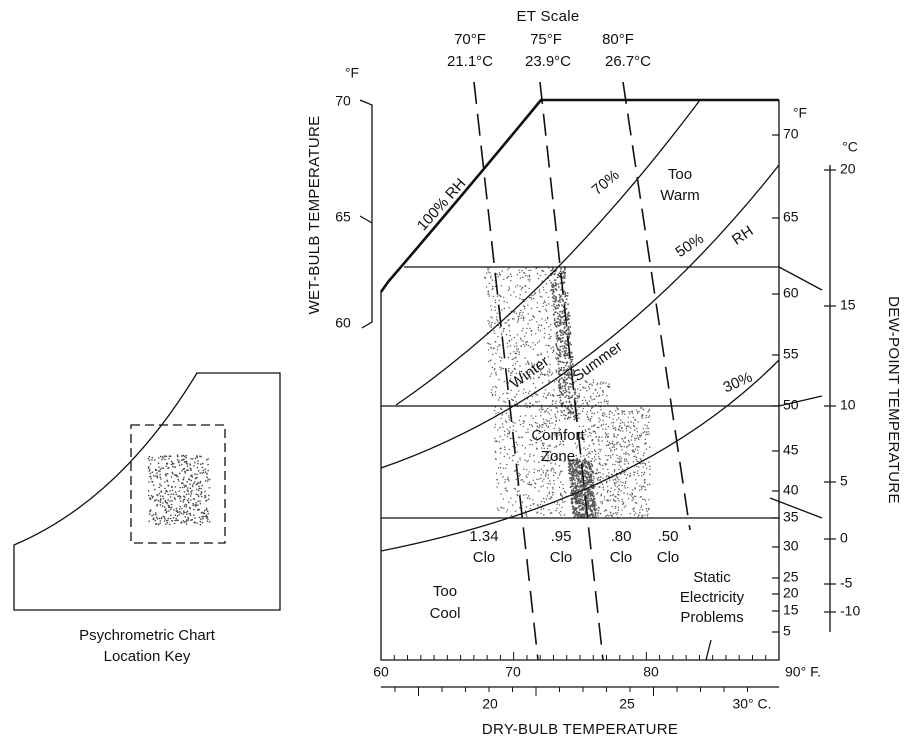  What do you see at coordinates (712, 597) in the screenshot?
I see `zone-label: Electricity` at bounding box center [712, 597].